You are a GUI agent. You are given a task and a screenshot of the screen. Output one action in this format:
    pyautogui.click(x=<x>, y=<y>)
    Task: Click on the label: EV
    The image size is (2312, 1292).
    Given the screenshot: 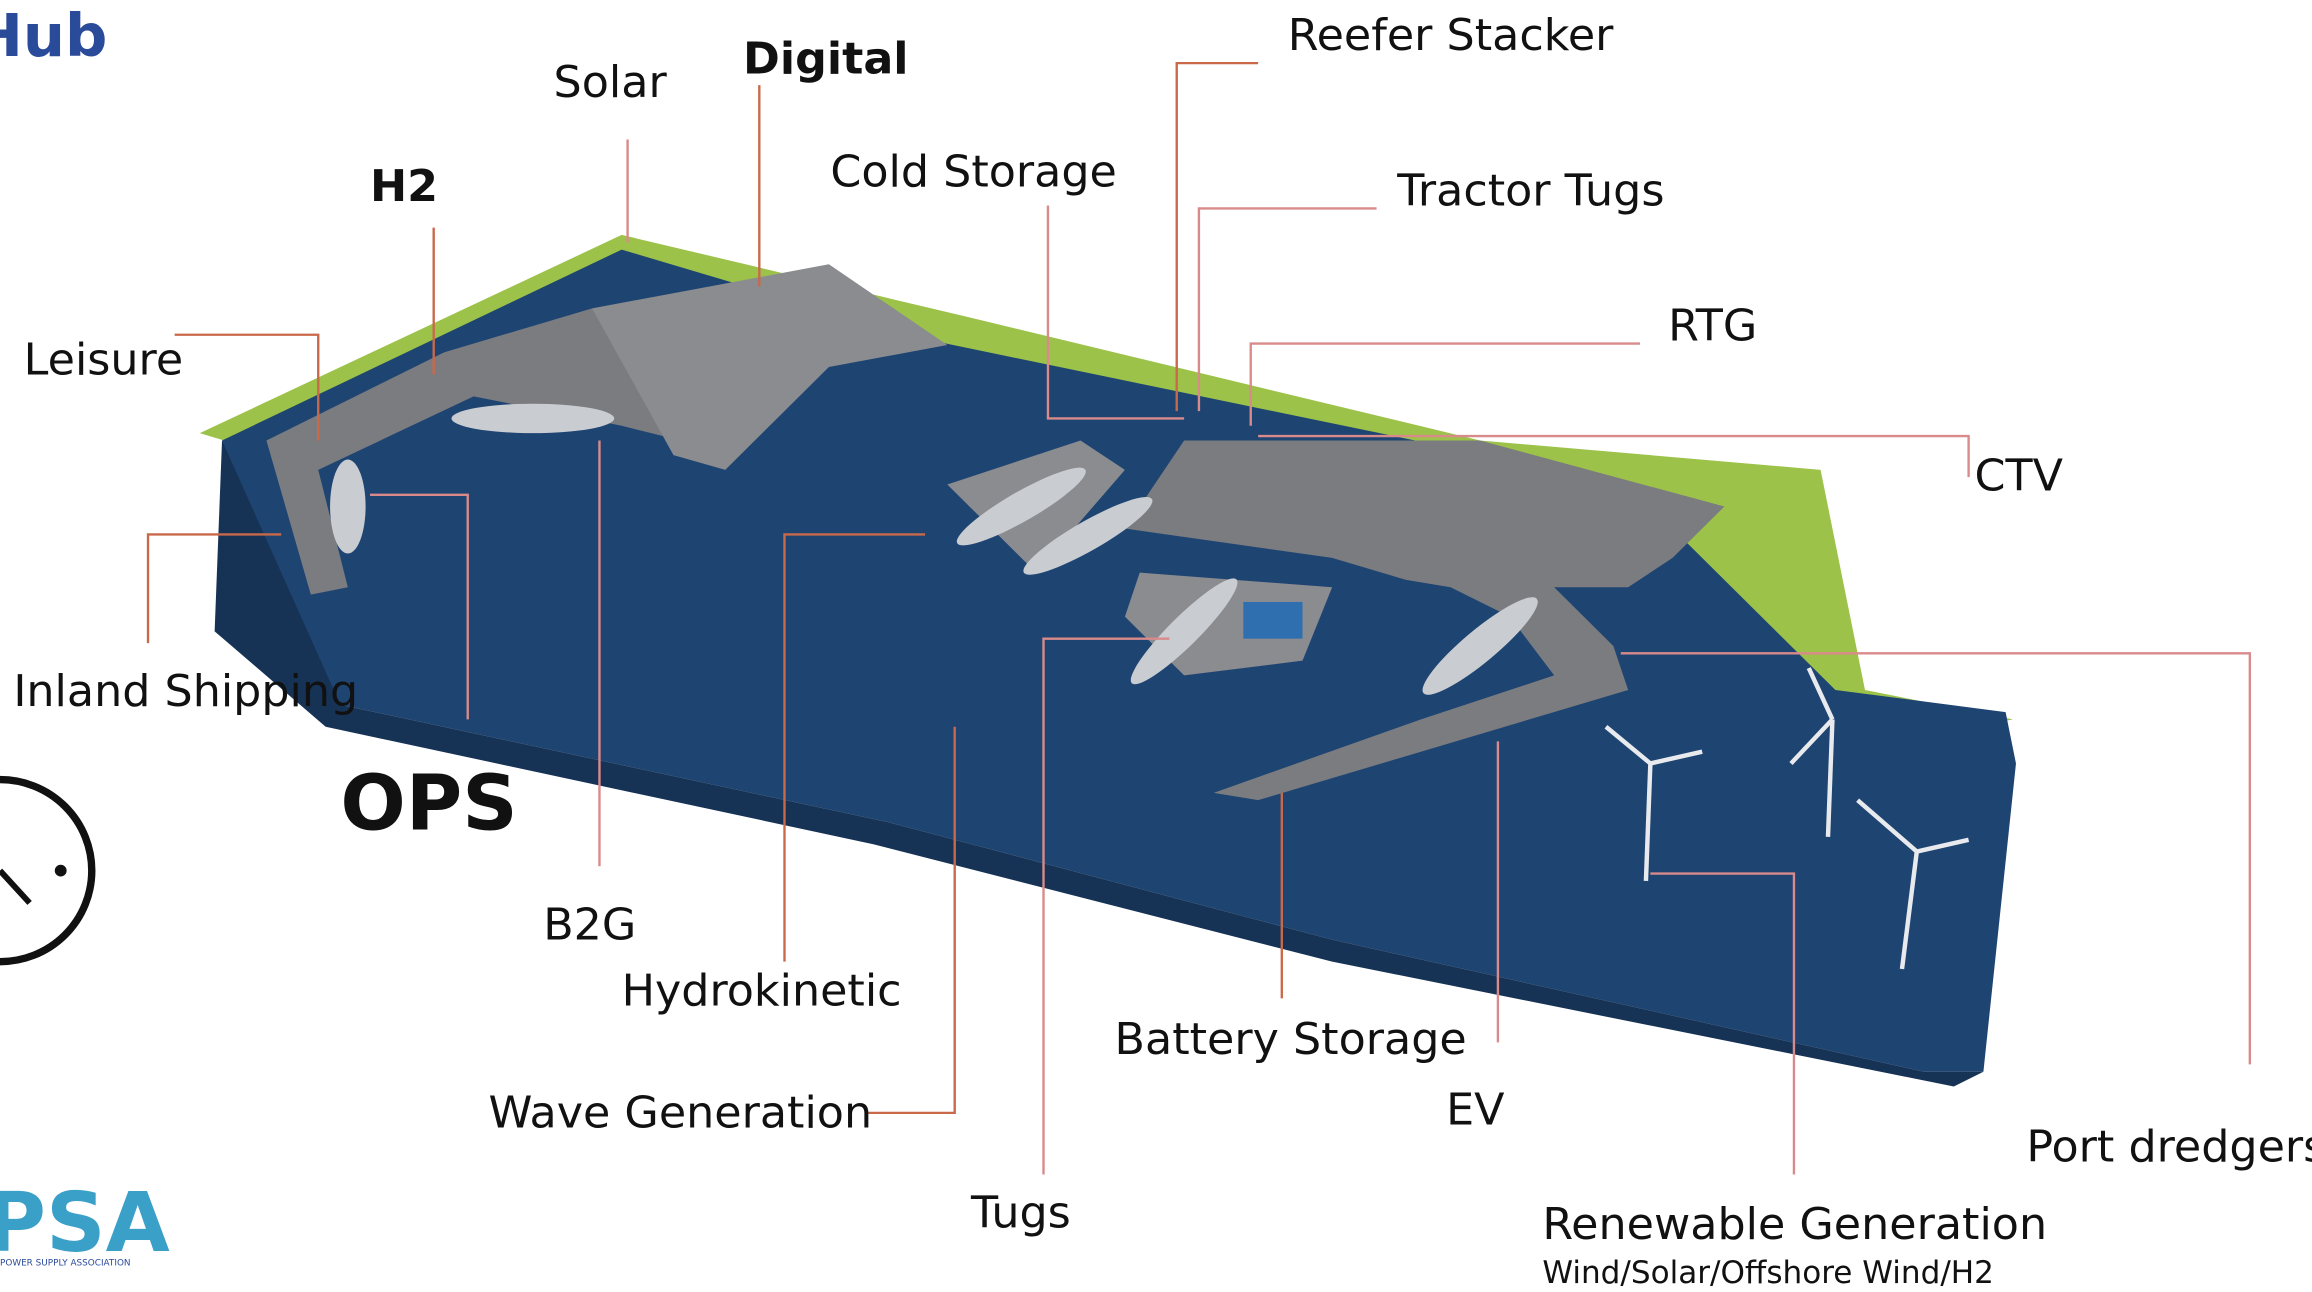 What is the action you would take?
    pyautogui.click(x=1475, y=1110)
    